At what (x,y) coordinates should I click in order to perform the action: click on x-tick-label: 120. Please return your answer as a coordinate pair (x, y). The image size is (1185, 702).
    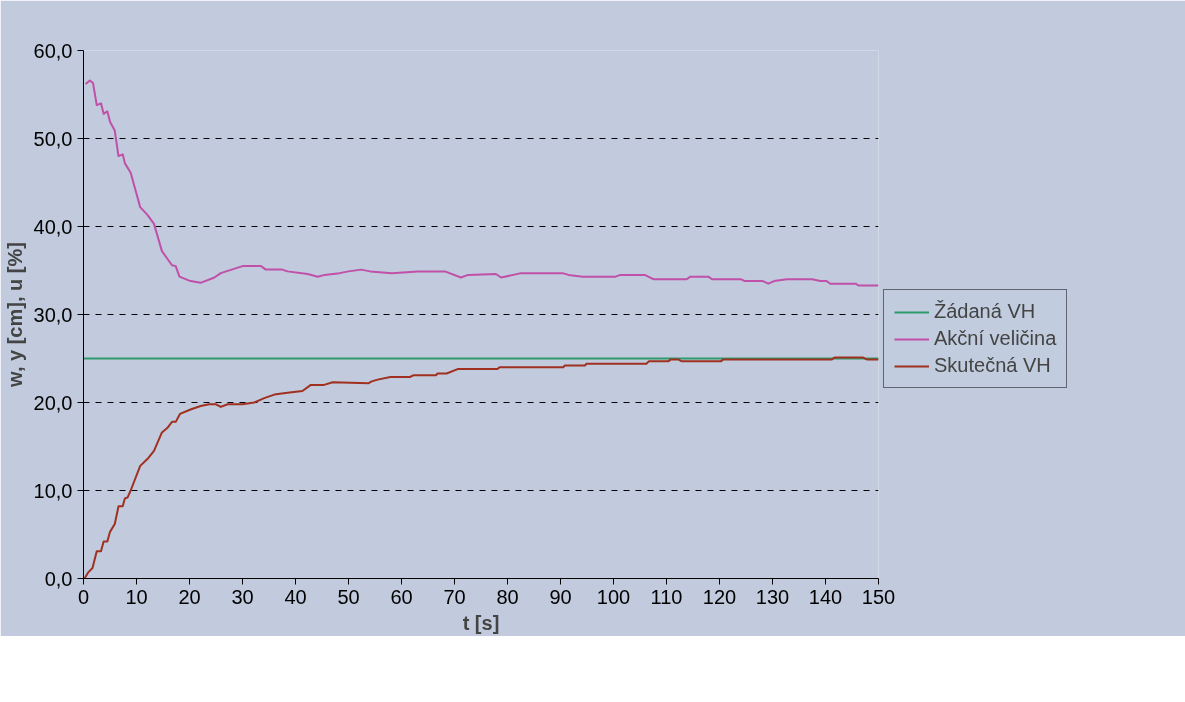
    Looking at the image, I should click on (719, 596).